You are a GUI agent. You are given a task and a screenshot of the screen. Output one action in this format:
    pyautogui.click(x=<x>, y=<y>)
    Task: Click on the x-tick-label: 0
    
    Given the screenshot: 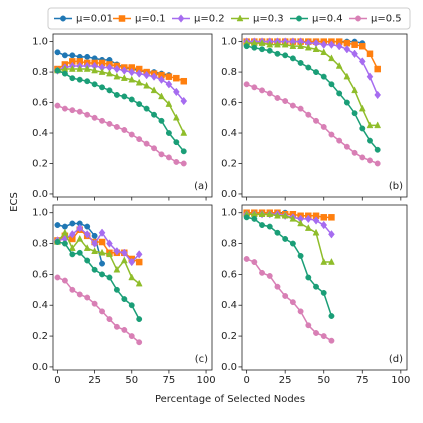 What is the action you would take?
    pyautogui.click(x=57, y=380)
    